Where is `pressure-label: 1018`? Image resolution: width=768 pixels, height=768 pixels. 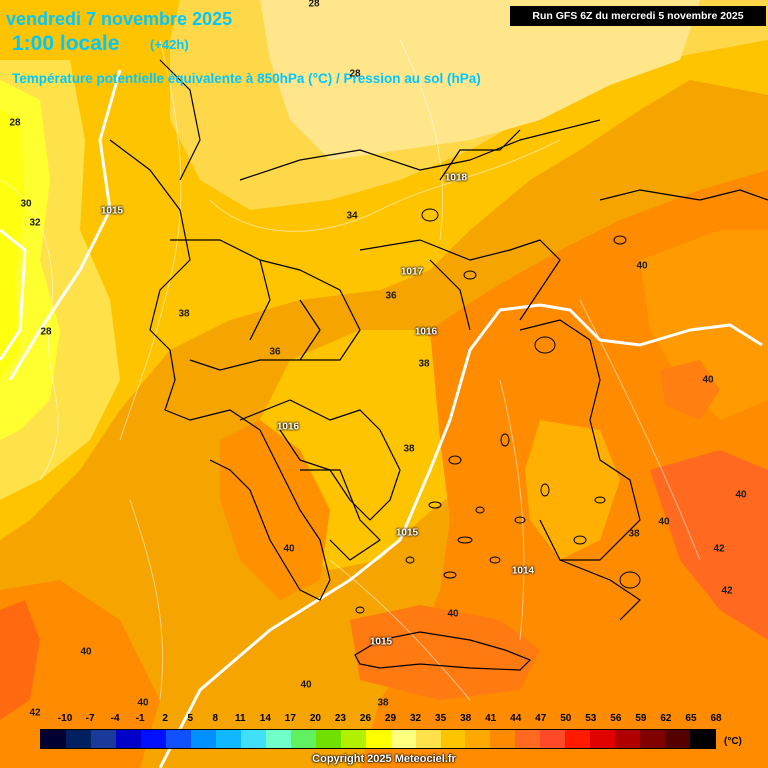 pressure-label: 1018 is located at coordinates (456, 178).